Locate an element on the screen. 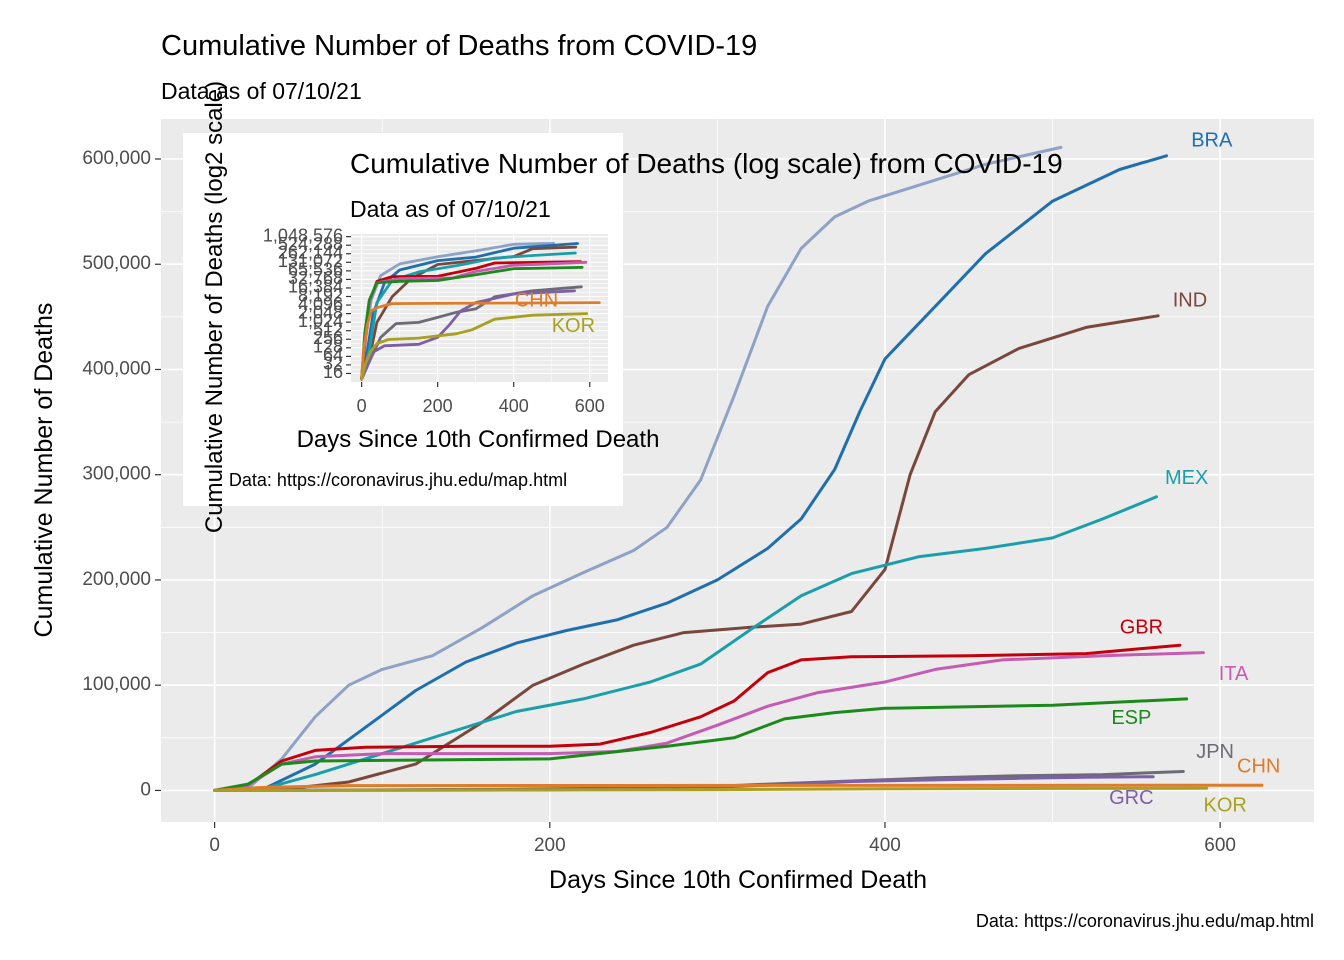  series-line-ita is located at coordinates (709, 721).